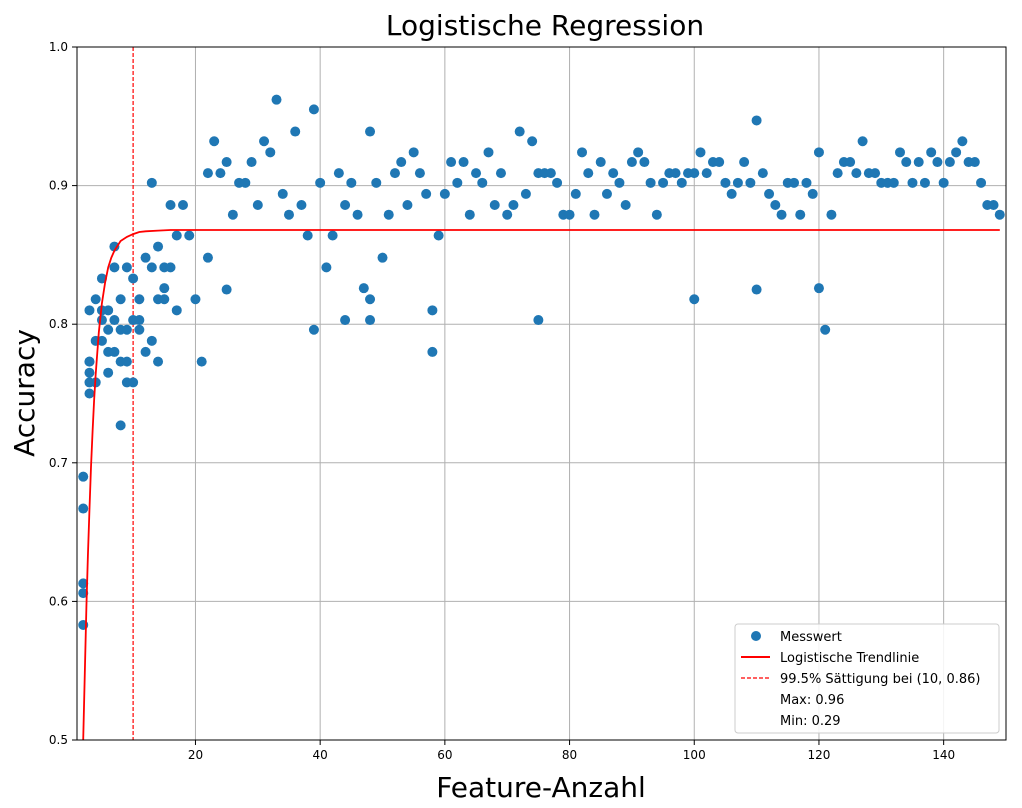 This screenshot has height=808, width=1022. What do you see at coordinates (58, 186) in the screenshot?
I see `y-tick-label: 0.9` at bounding box center [58, 186].